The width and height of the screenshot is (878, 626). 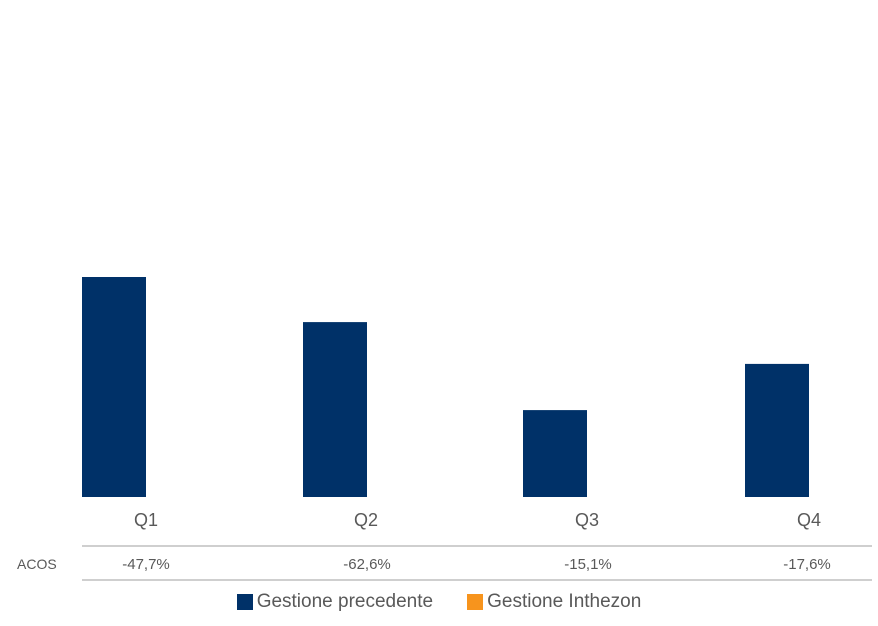 What do you see at coordinates (439, 602) in the screenshot?
I see `legend: Gestione precedente Gestione Inthezon` at bounding box center [439, 602].